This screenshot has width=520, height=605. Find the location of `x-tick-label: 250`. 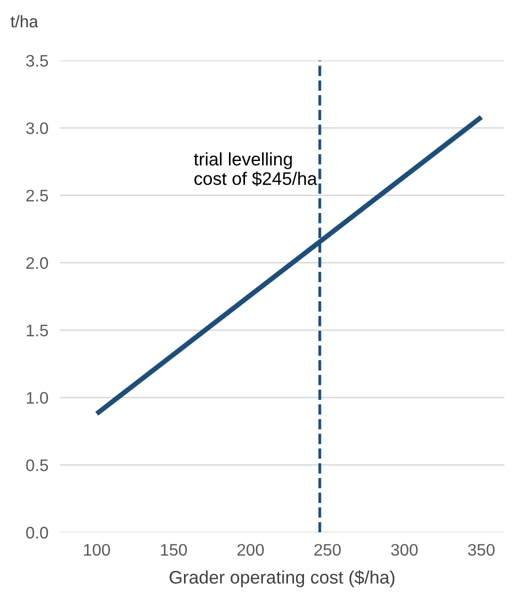

x-tick-label: 250 is located at coordinates (327, 550).